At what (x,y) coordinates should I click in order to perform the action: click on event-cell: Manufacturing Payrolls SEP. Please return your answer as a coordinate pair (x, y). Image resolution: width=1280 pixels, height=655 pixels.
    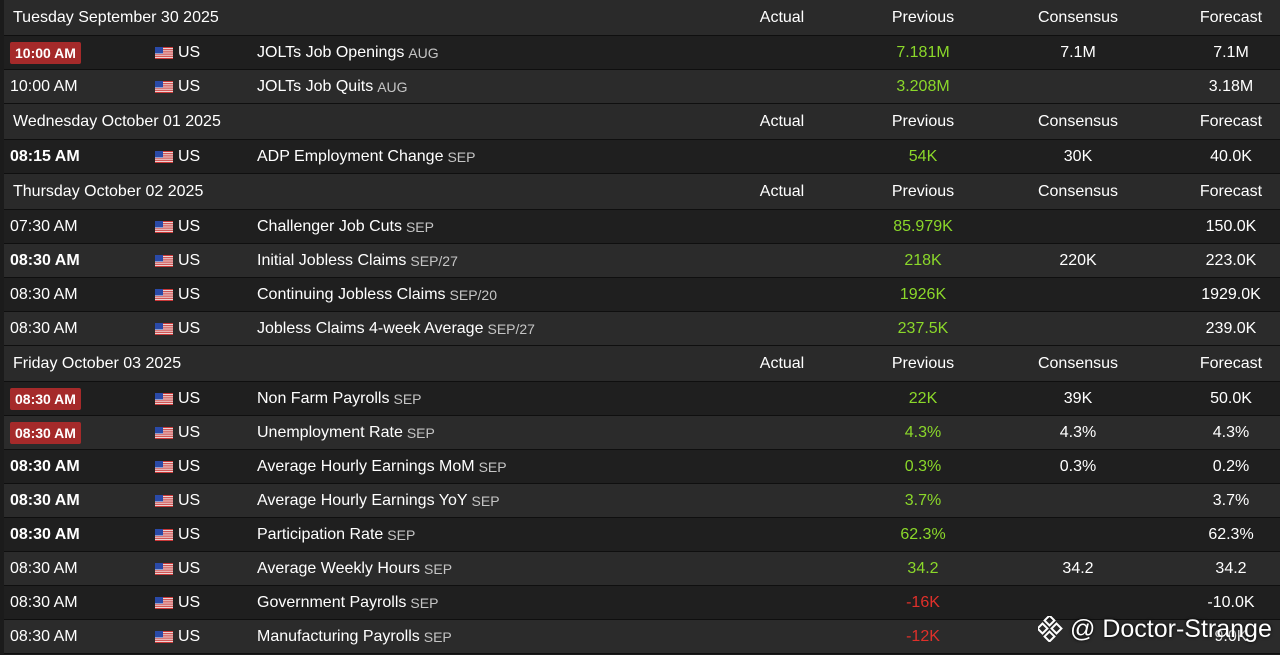
    Looking at the image, I should click on (354, 636).